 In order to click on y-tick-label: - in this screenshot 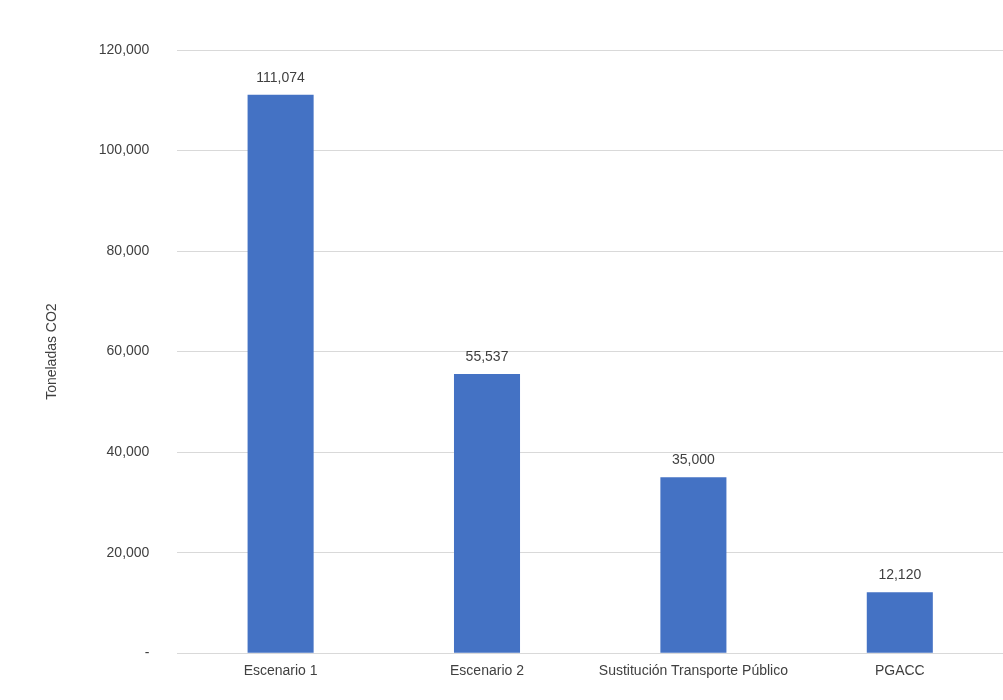, I will do `click(147, 652)`.